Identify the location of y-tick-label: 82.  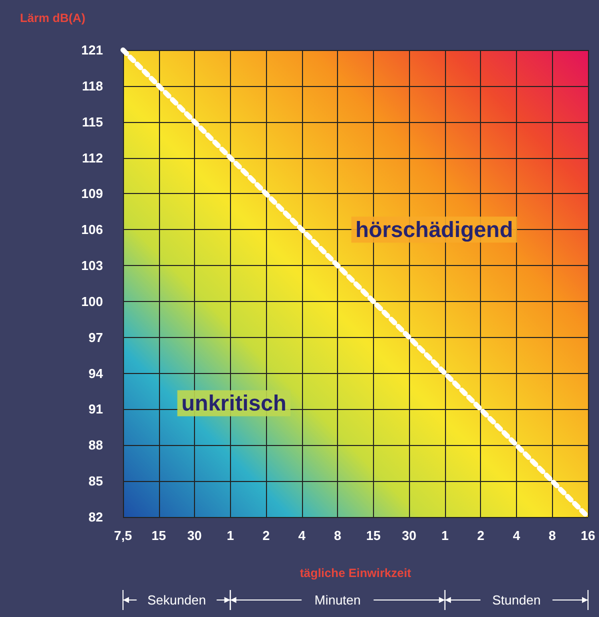
(95, 517).